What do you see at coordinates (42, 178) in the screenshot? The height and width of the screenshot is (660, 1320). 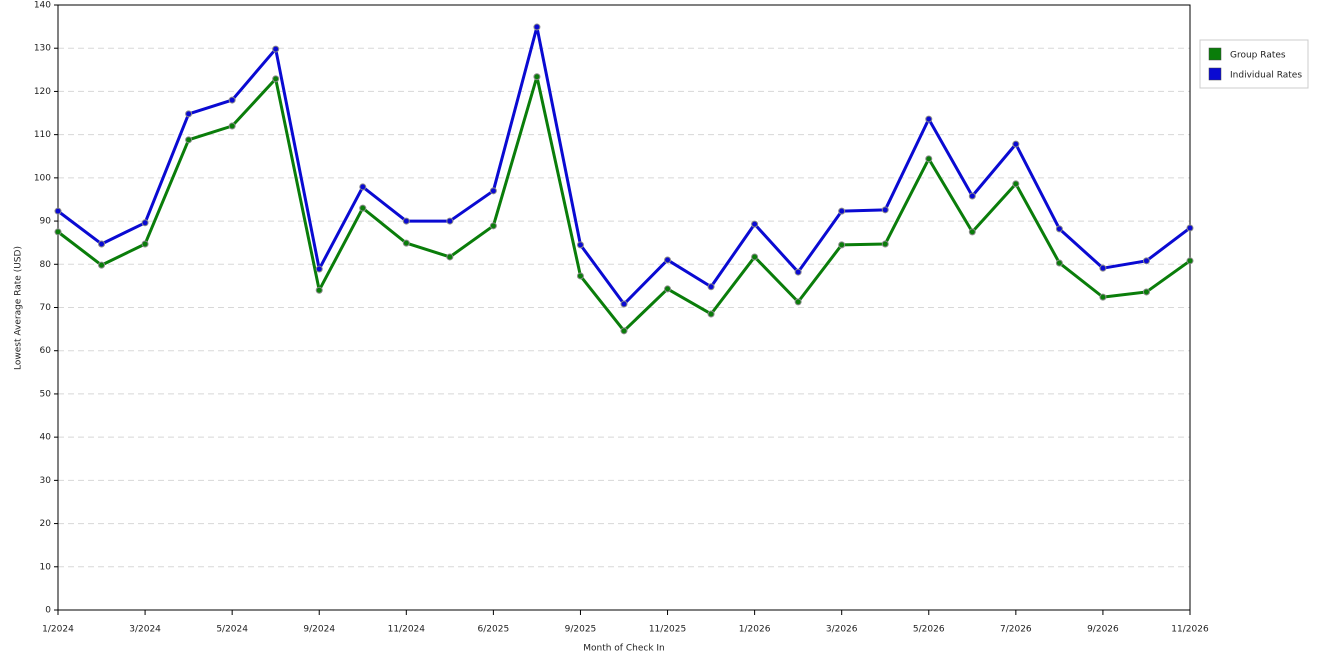 I see `y-tick-label: 100` at bounding box center [42, 178].